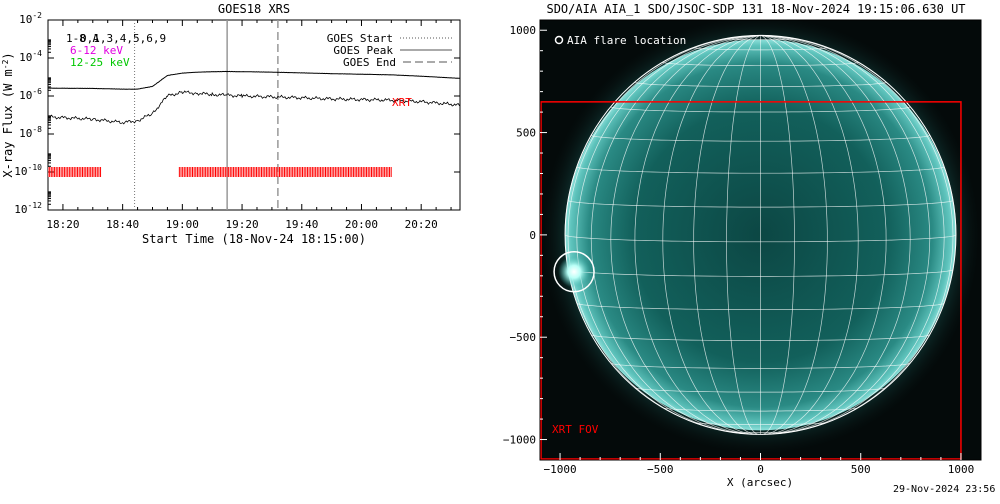  I want to click on goes-y-tick-label: 10⁻⁴, so click(30, 56).